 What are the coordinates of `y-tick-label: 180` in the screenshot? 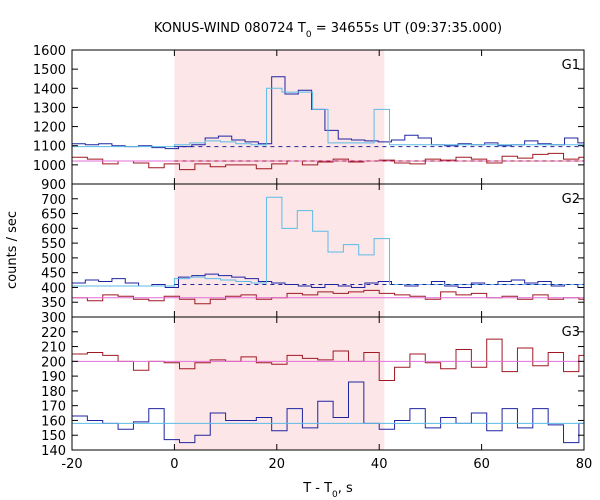 It's located at (53, 392).